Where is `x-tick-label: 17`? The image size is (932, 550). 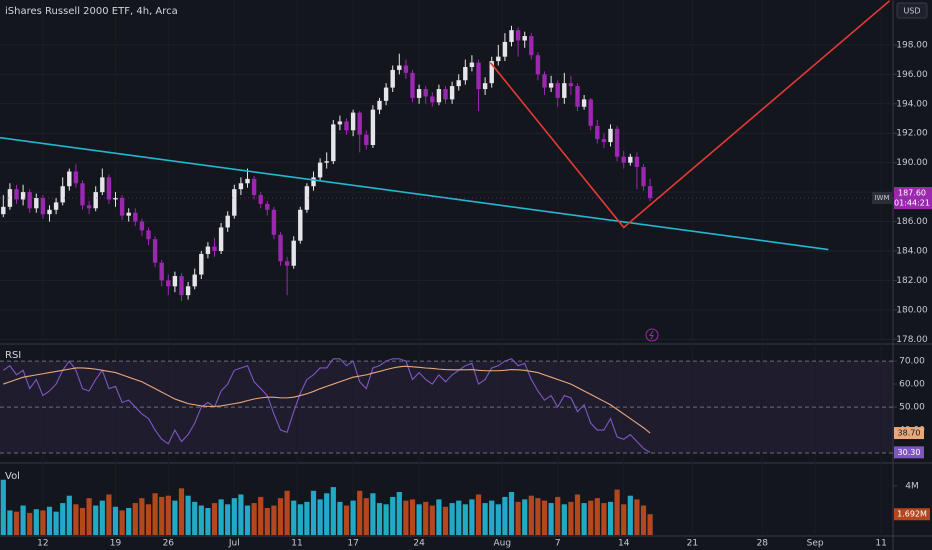
x-tick-label: 17 is located at coordinates (352, 544).